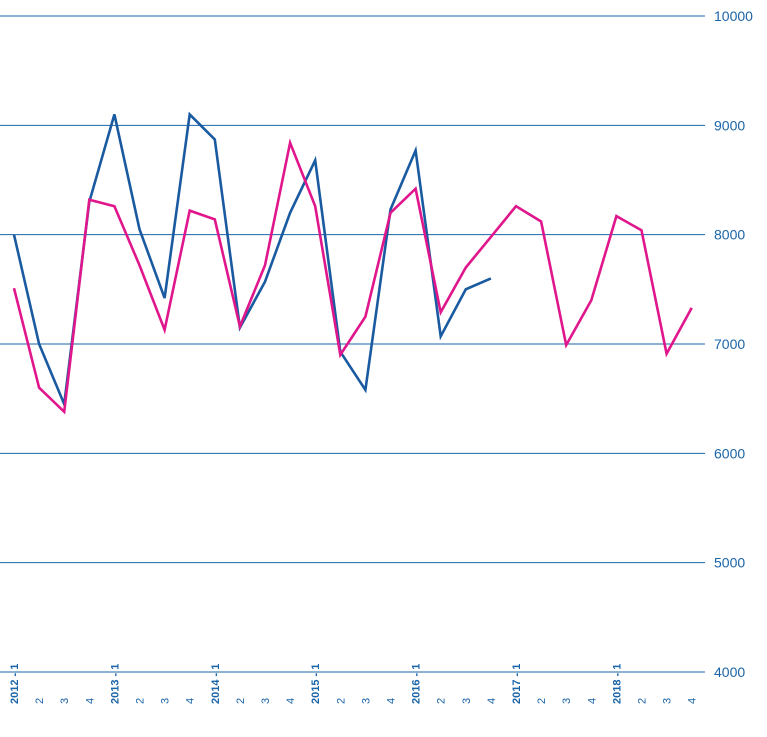 Image resolution: width=767 pixels, height=737 pixels. I want to click on x-tick-label: 2015 - 1, so click(316, 684).